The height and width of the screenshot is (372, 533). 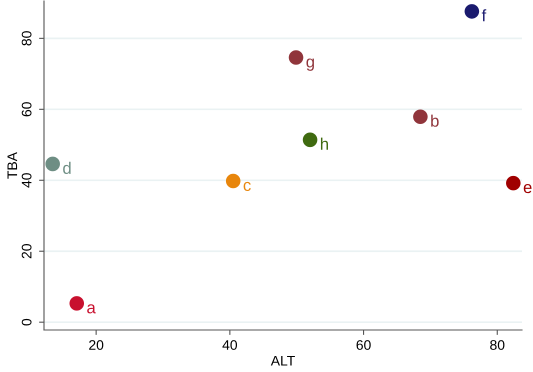 What do you see at coordinates (96, 345) in the screenshot?
I see `x-tick-label: 20` at bounding box center [96, 345].